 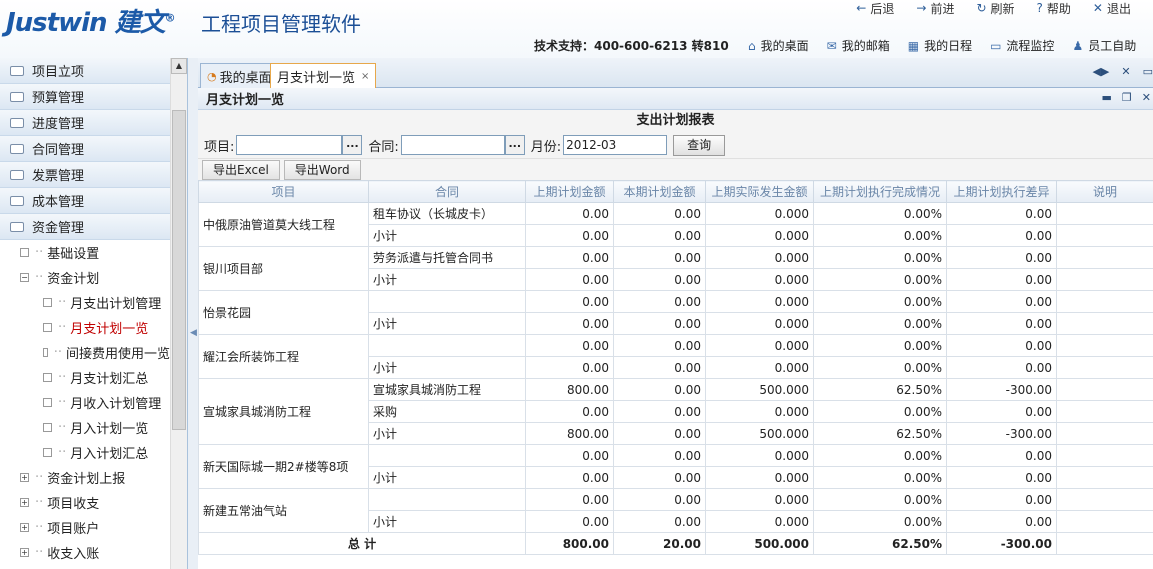 What do you see at coordinates (85, 377) in the screenshot?
I see `tree-item: ·· 月支计划汇总` at bounding box center [85, 377].